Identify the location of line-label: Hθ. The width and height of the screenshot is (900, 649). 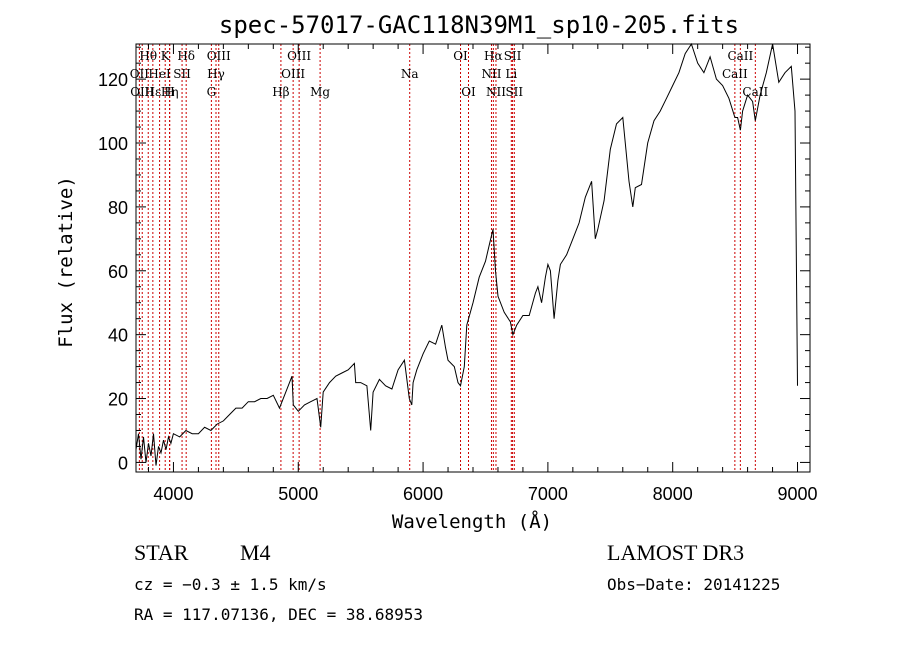
(148, 56).